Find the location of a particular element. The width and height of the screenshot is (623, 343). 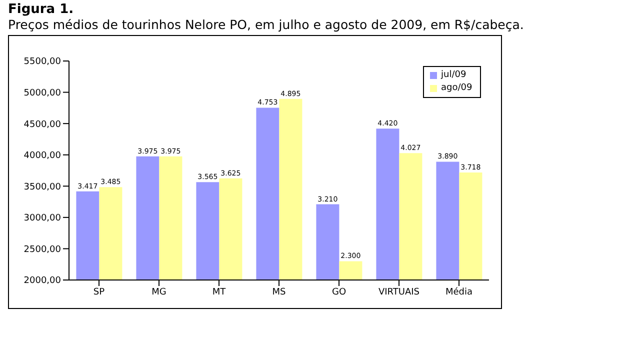

y-tick-label: 5500,00 is located at coordinates (43, 62).